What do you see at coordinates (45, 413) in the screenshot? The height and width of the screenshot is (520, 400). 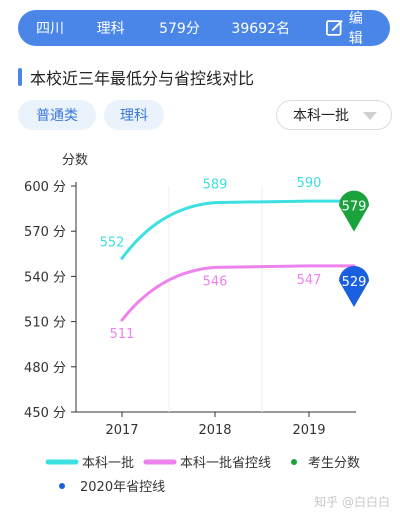 I see `y-tick-label: 450 分` at bounding box center [45, 413].